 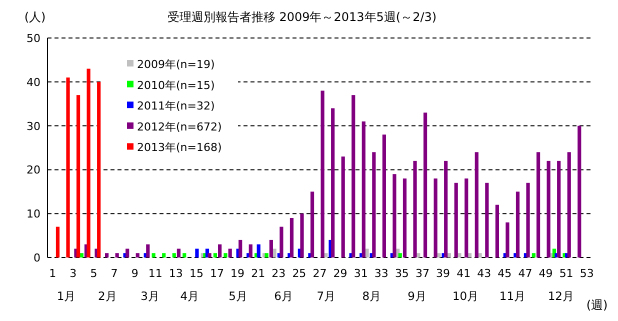 I want to click on x-tick-label: 21, so click(x=258, y=273).